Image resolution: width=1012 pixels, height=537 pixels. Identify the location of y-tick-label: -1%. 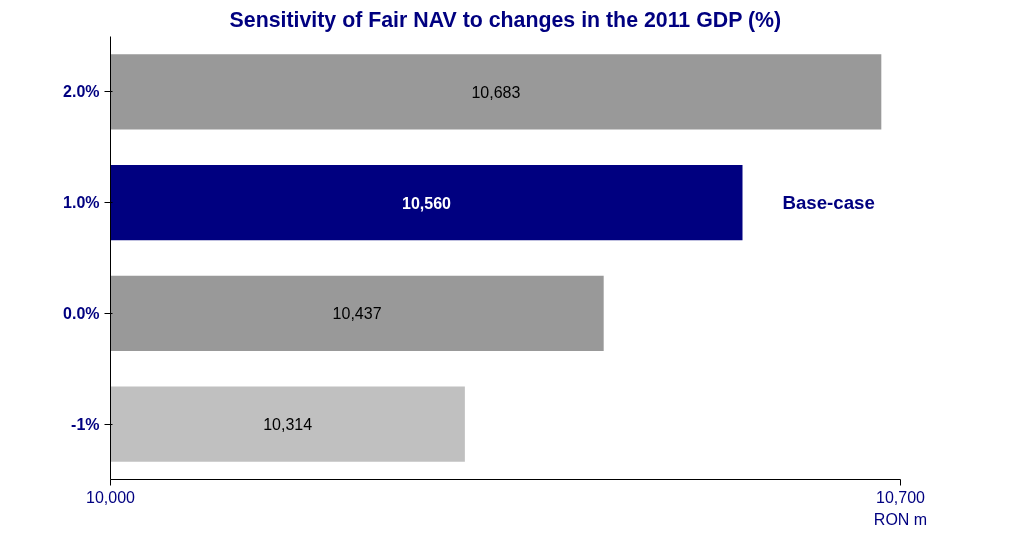
(85, 424).